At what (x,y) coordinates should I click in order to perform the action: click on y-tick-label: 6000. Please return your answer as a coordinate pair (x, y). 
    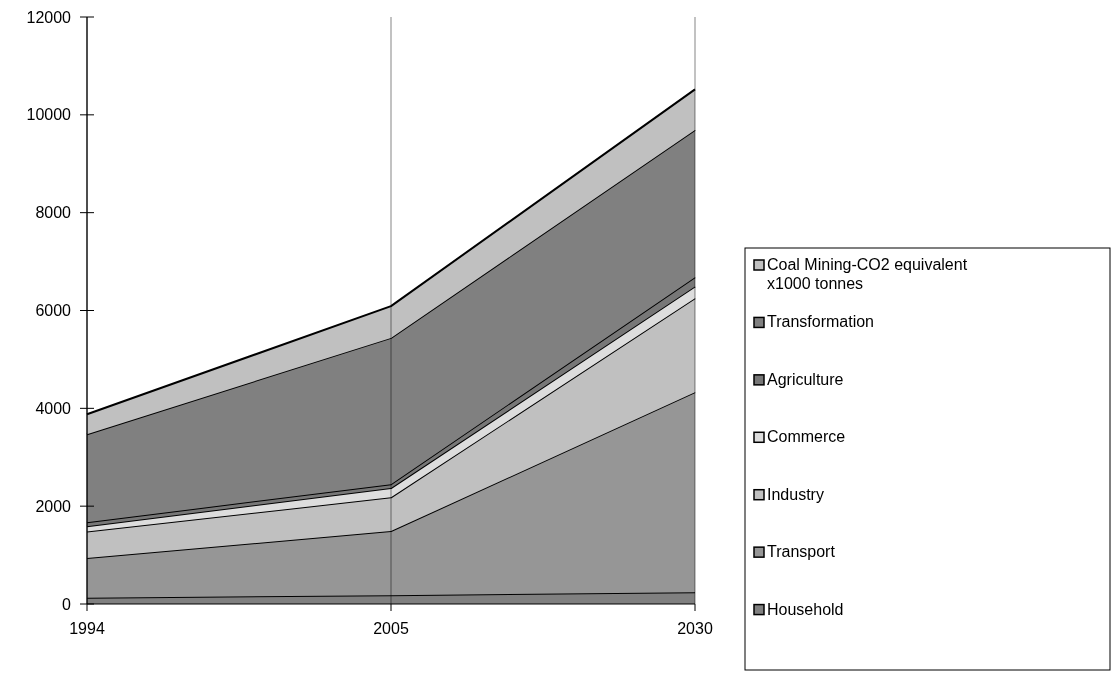
    Looking at the image, I should click on (53, 311).